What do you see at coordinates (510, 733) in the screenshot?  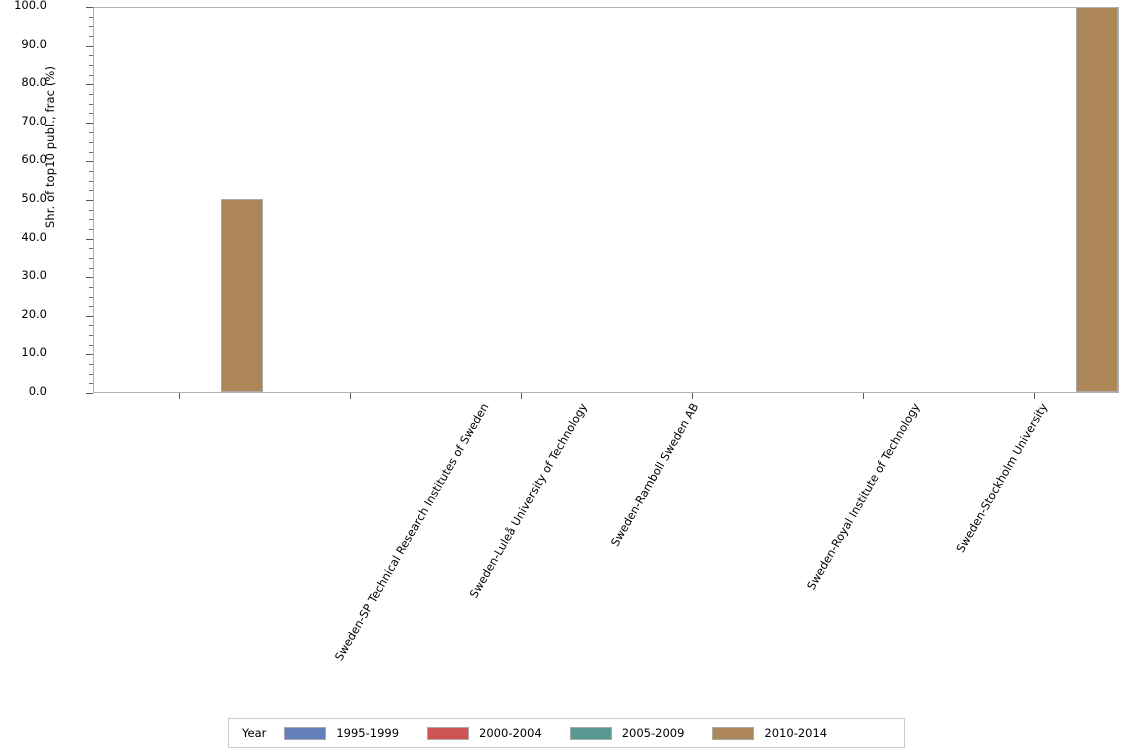 I see `legend-label: 2000-2004` at bounding box center [510, 733].